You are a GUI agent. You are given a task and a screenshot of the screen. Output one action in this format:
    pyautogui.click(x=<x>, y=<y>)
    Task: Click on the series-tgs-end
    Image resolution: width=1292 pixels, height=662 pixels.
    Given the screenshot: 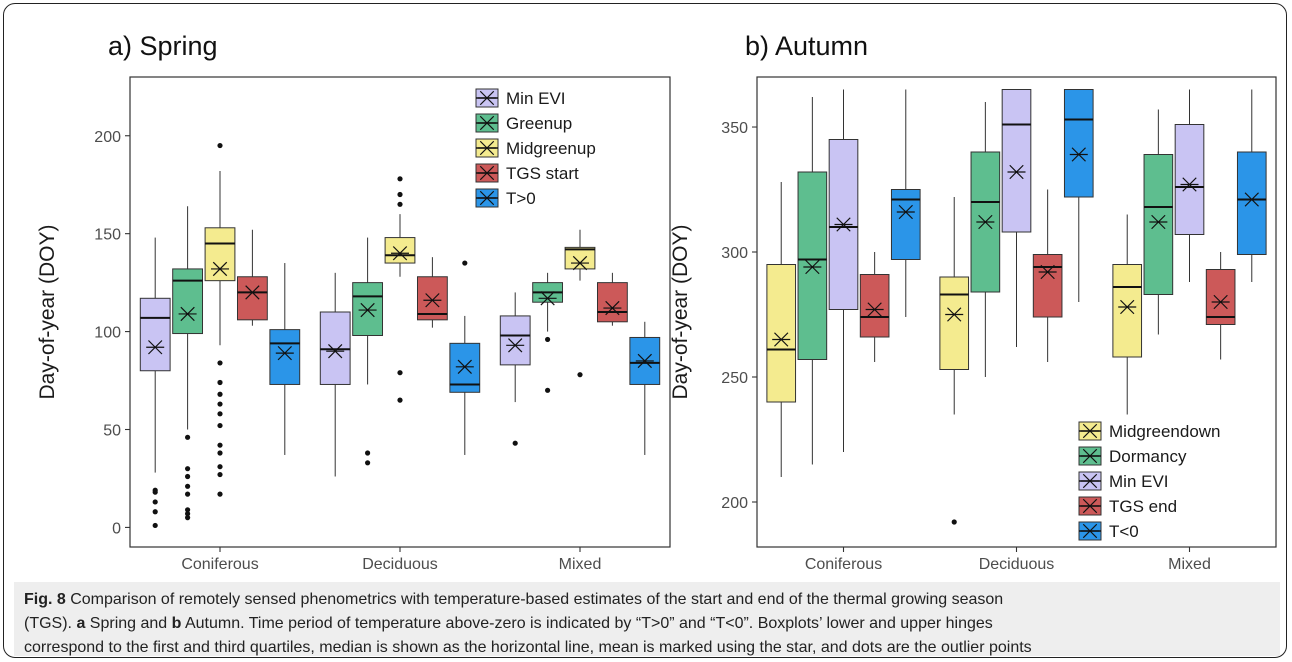 What is the action you would take?
    pyautogui.click(x=1047, y=275)
    